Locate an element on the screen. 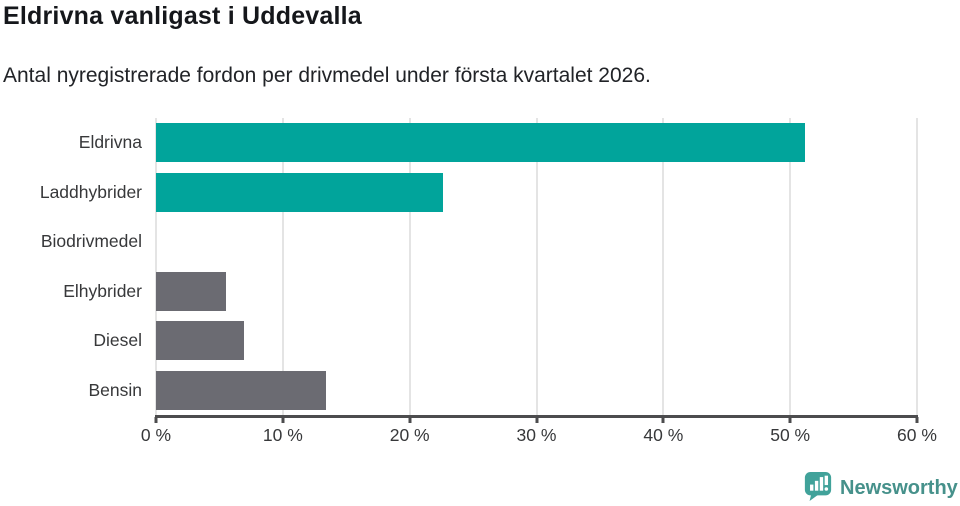 This screenshot has height=506, width=960. y-tick-label: Elhybrider is located at coordinates (102, 290).